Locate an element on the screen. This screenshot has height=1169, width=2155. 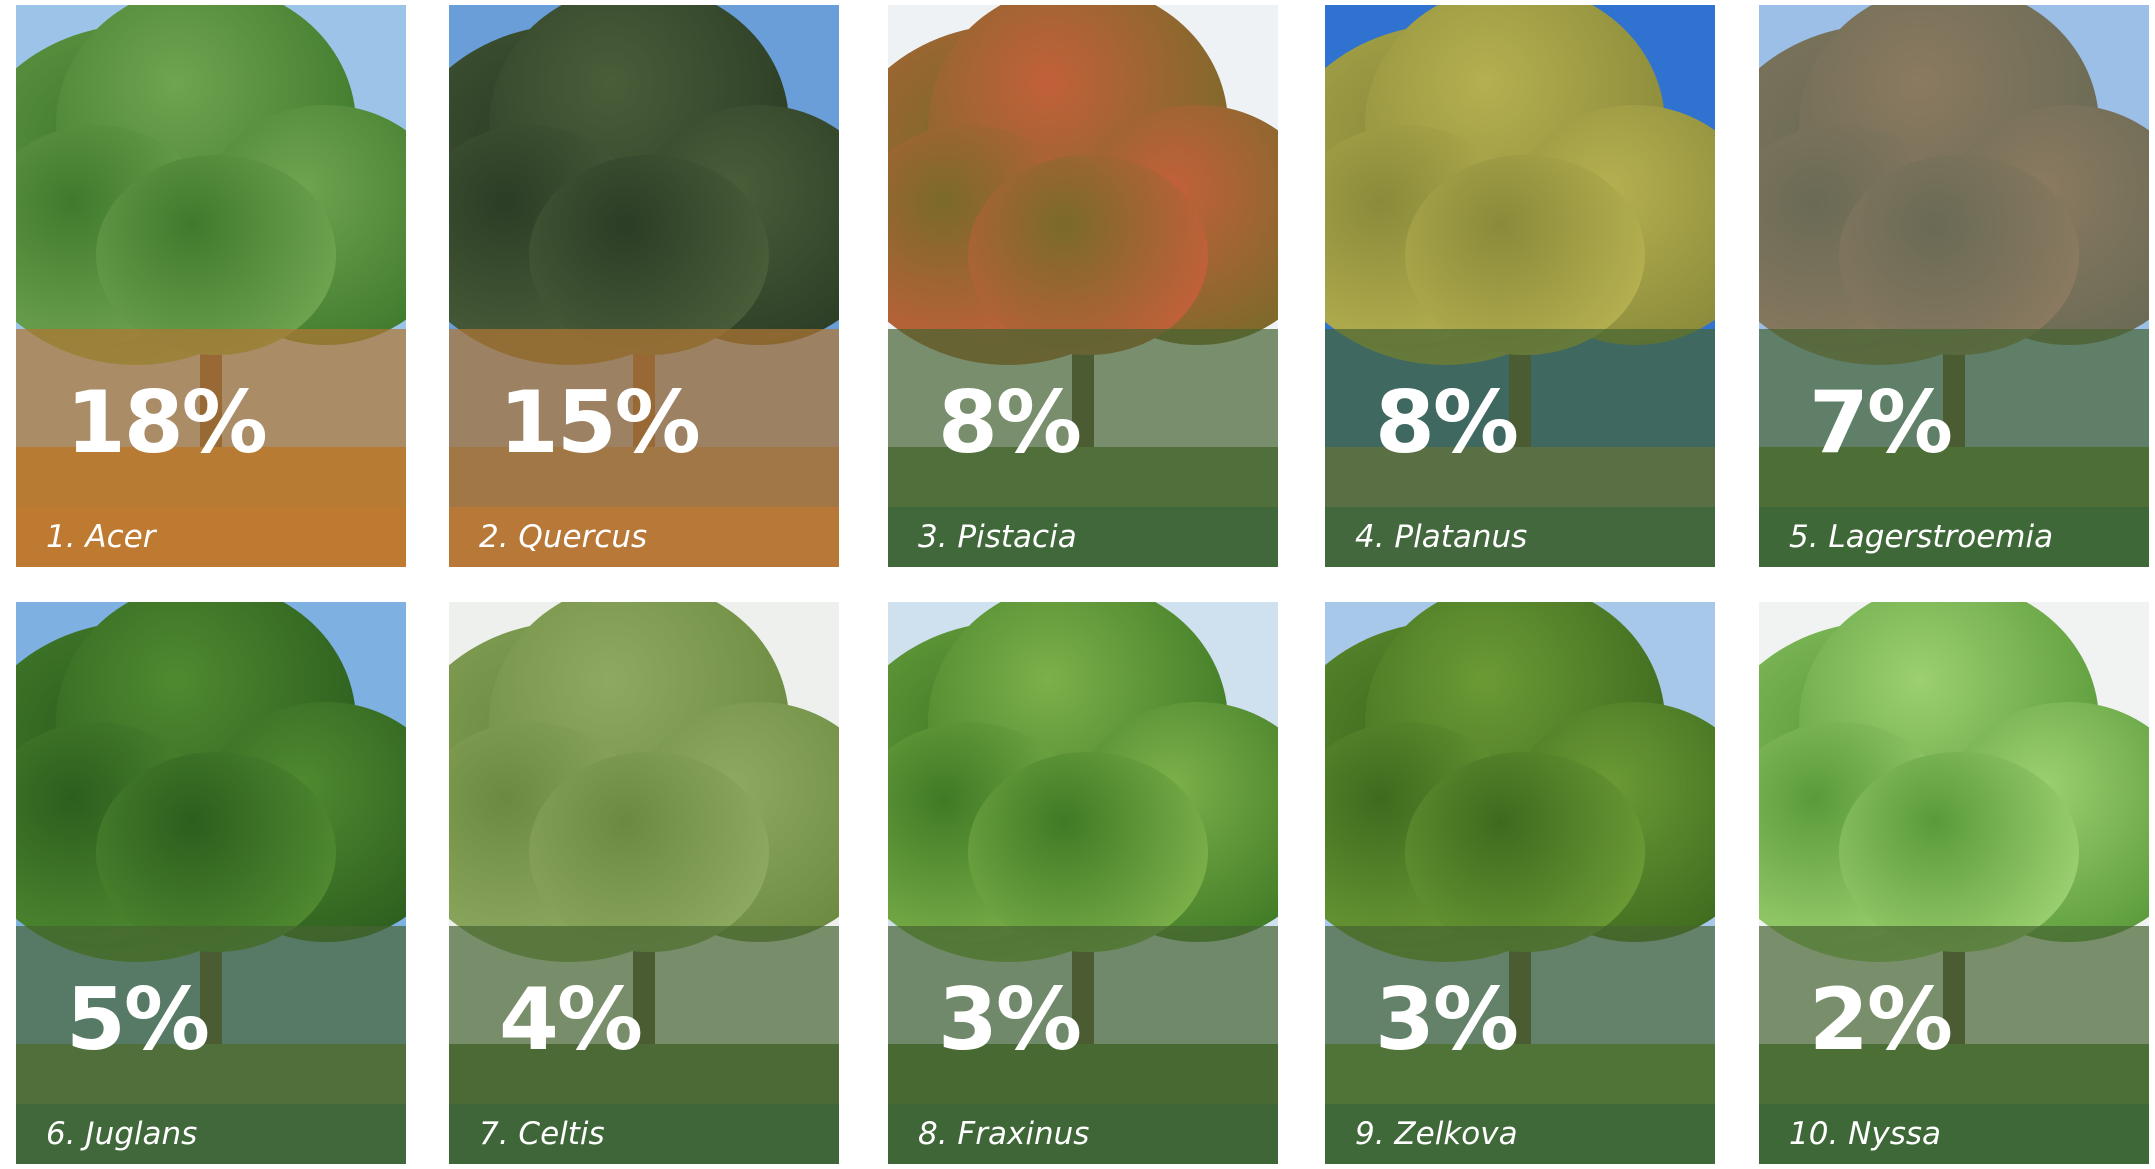
tree-card: 3% 9. Zelkova is located at coordinates (1520, 883).